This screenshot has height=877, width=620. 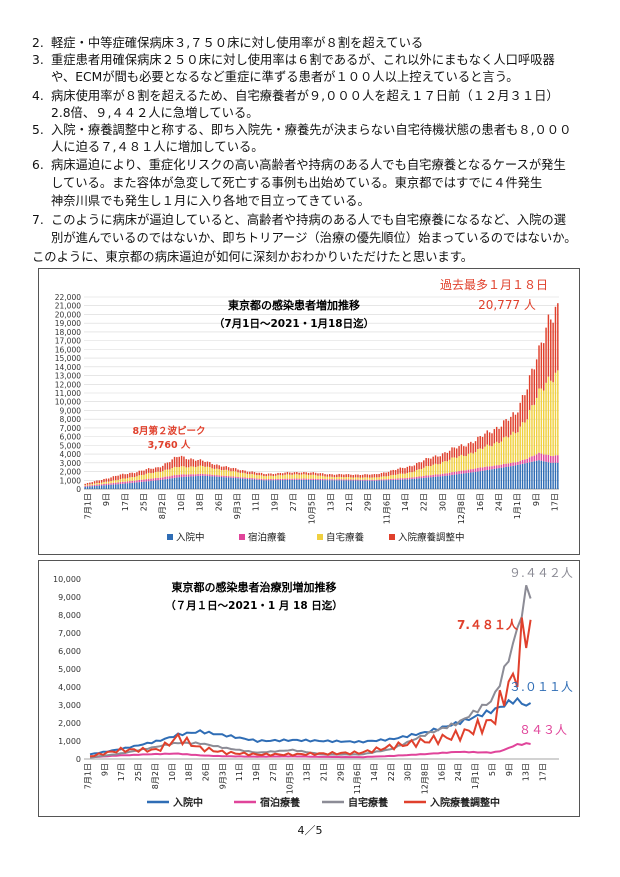 What do you see at coordinates (71, 445) in the screenshot?
I see `y-tick-label: 5,000` at bounding box center [71, 445].